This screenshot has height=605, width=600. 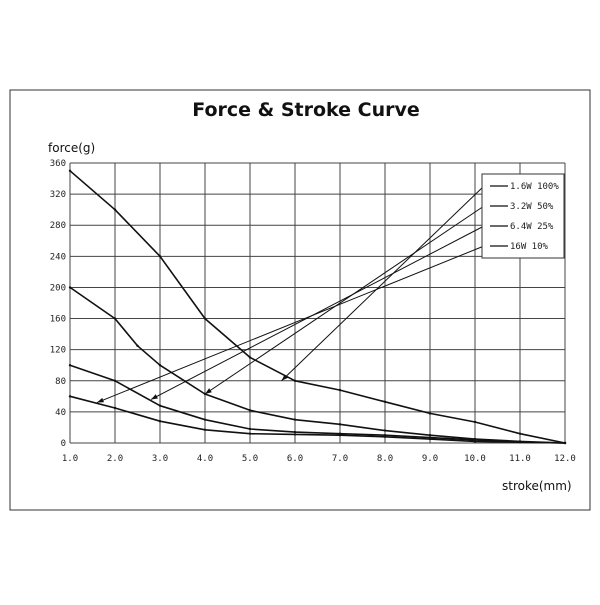 What do you see at coordinates (115, 459) in the screenshot?
I see `x-tick-label: 2.0` at bounding box center [115, 459].